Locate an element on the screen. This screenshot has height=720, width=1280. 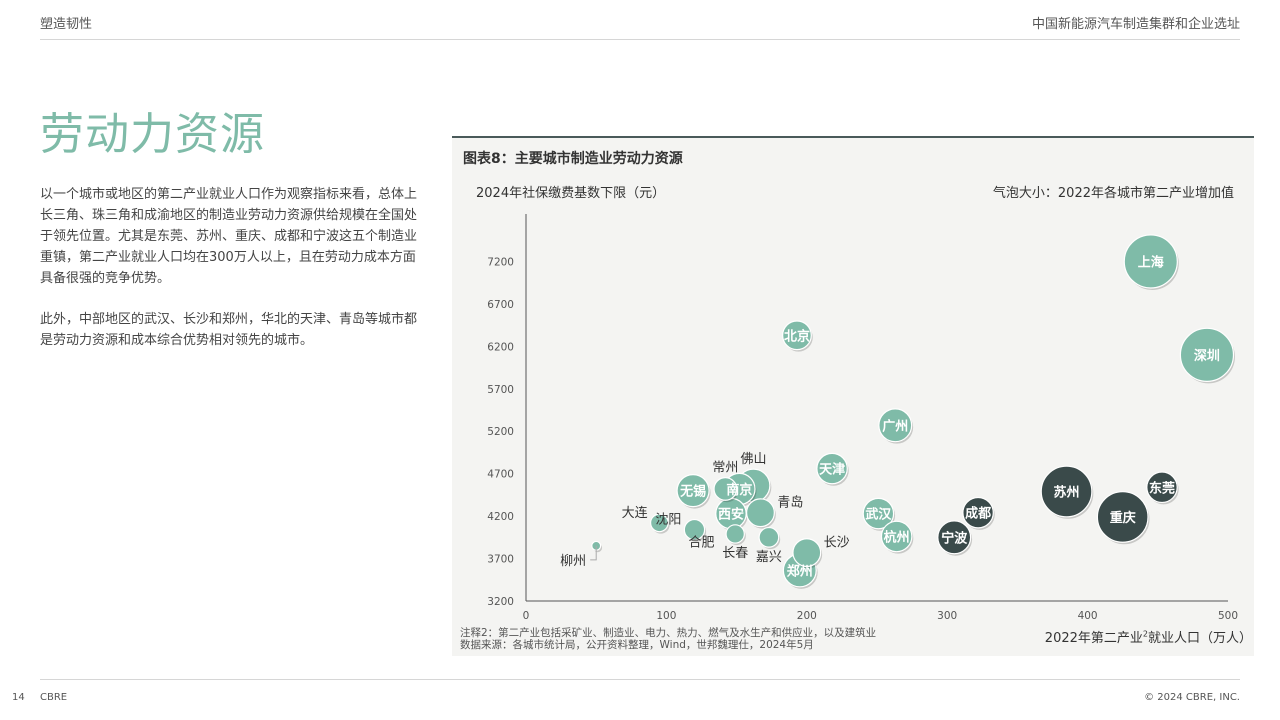
bubble-杭州 is located at coordinates (896, 536).